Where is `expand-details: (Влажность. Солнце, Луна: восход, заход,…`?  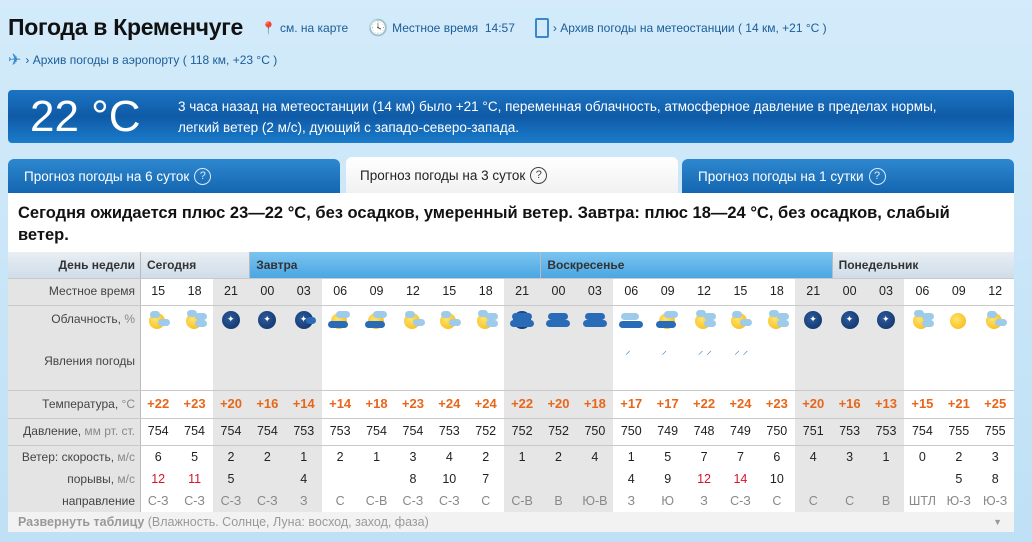
expand-details: (Влажность. Солнце, Луна: восход, заход,… is located at coordinates (288, 522).